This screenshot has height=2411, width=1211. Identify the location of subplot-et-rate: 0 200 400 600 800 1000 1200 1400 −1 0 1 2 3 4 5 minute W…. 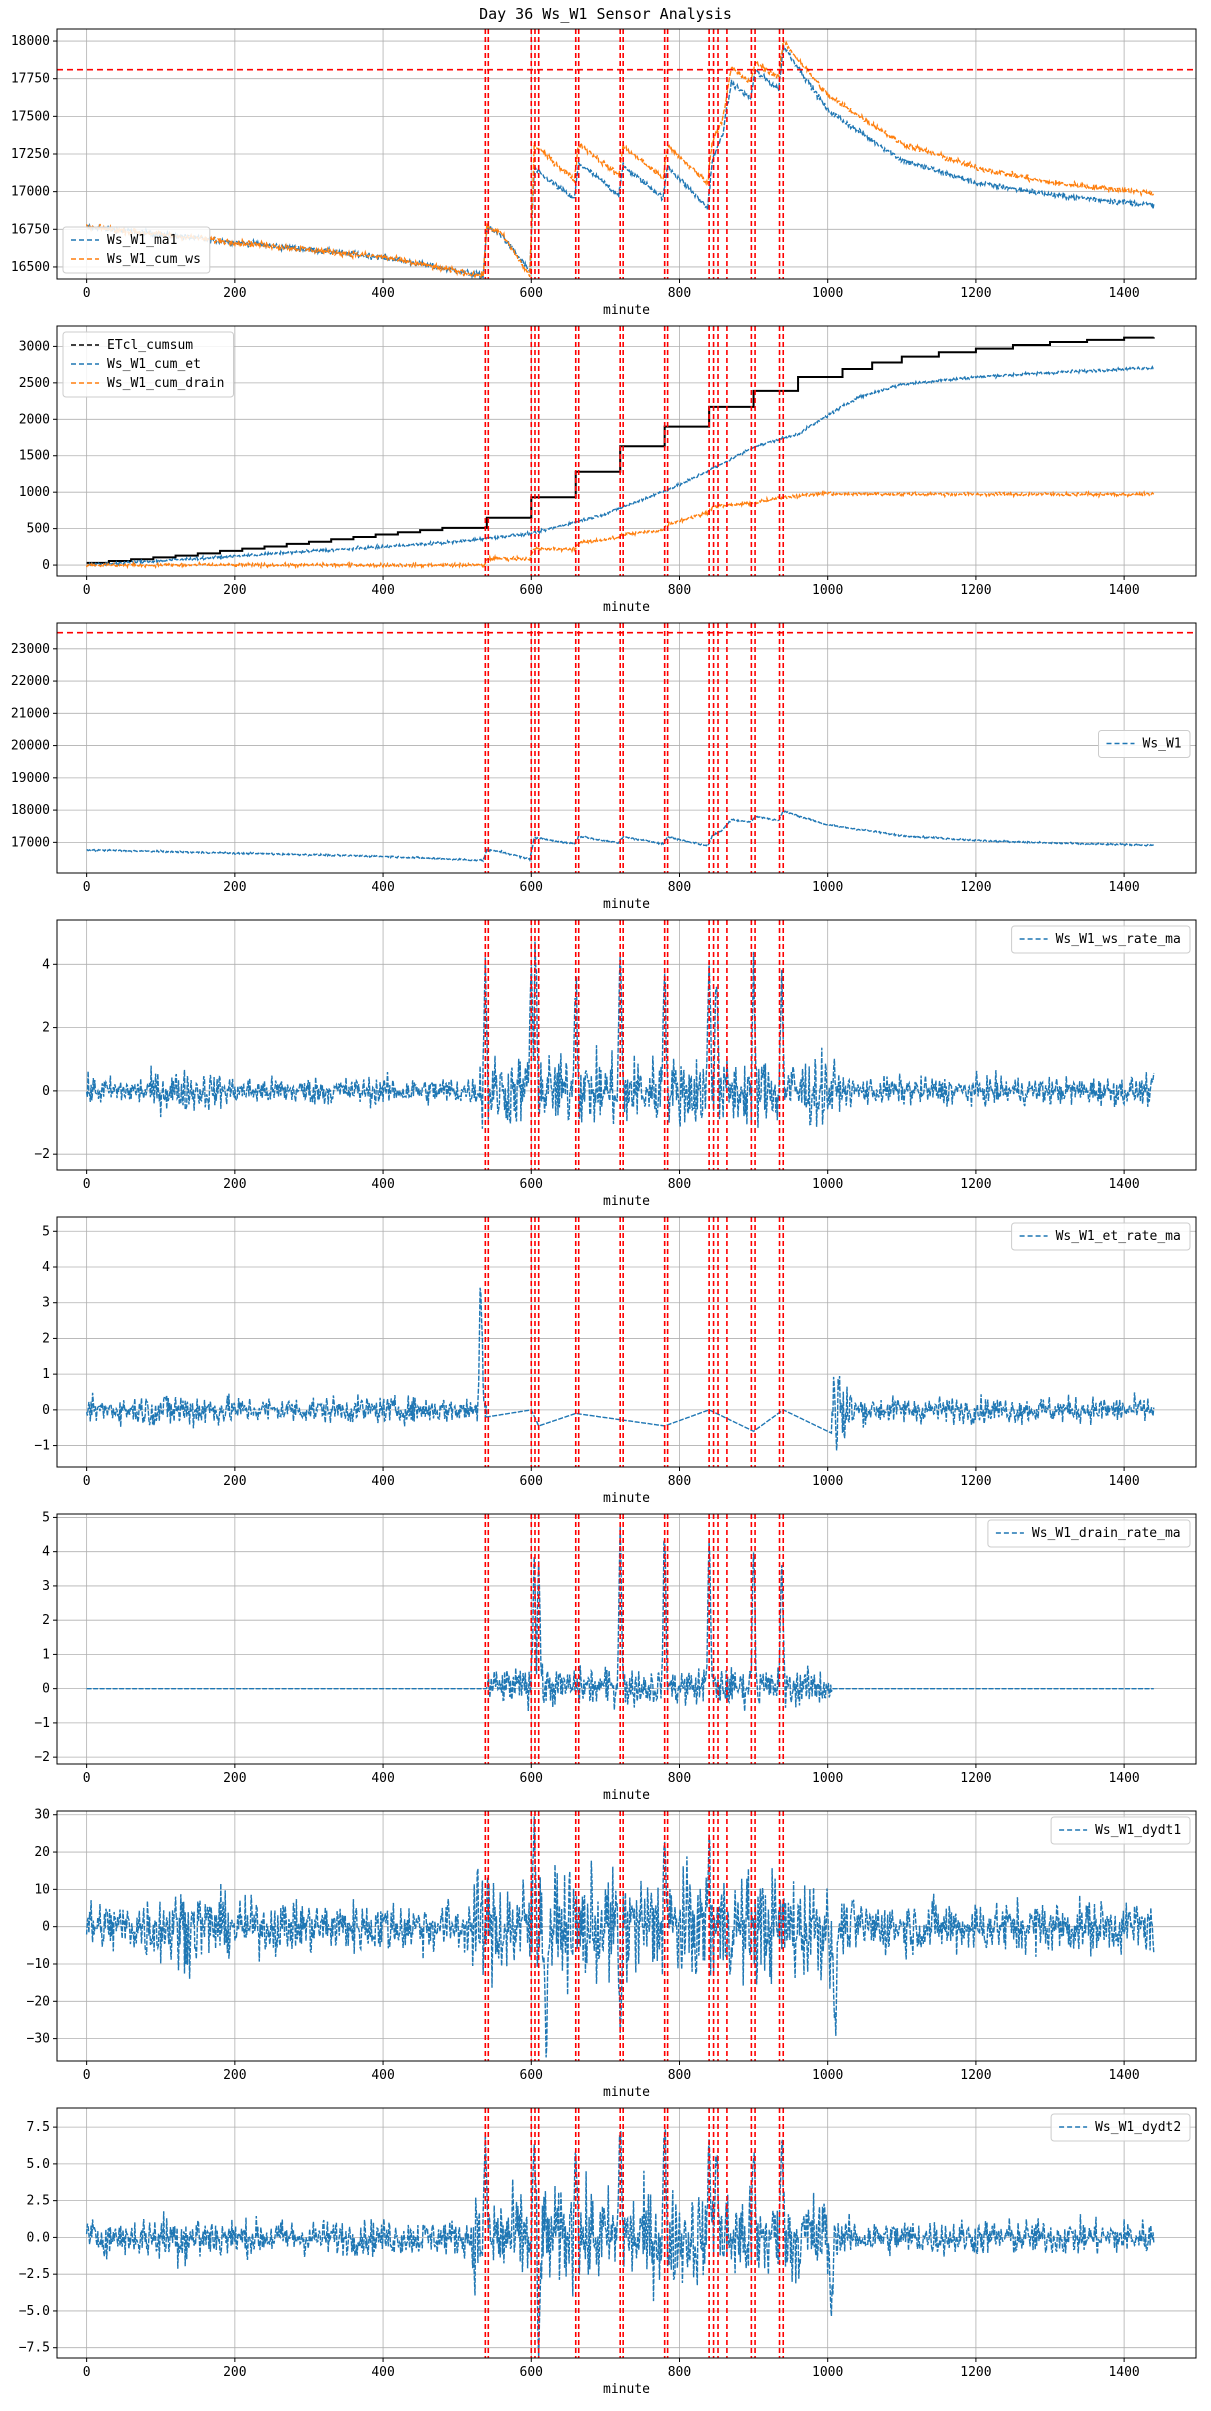
(605, 1361).